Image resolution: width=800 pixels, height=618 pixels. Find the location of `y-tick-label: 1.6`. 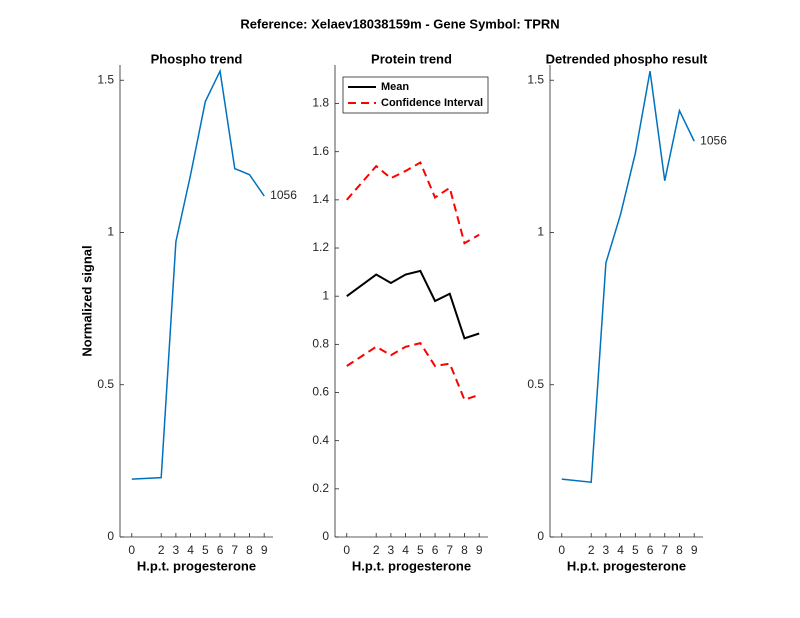

y-tick-label: 1.6 is located at coordinates (320, 151).